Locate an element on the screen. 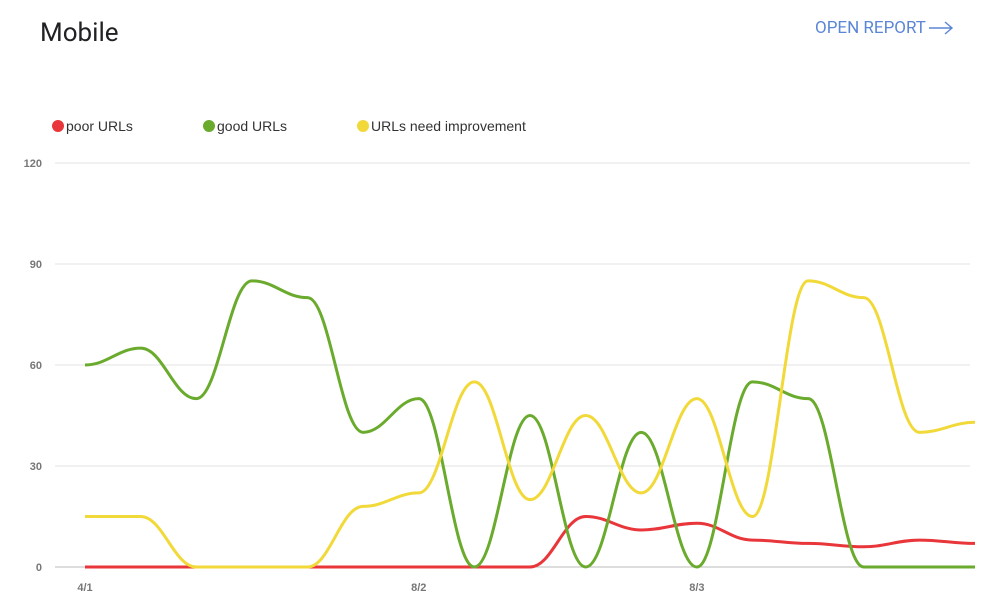 This screenshot has width=1000, height=600. x-tick-label: 4/1 is located at coordinates (84, 588).